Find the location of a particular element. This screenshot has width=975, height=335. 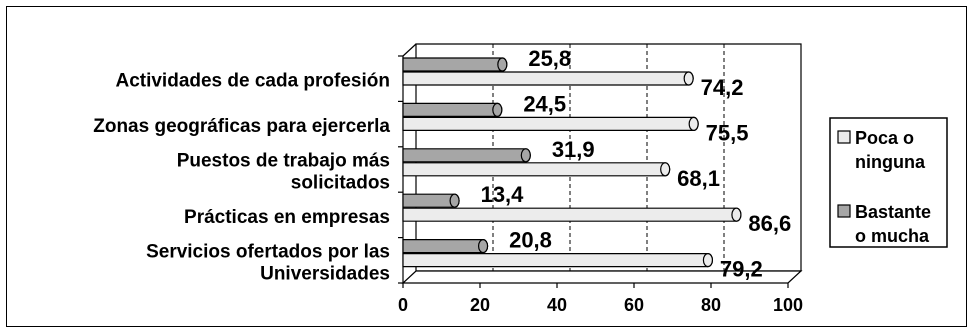

legend-label: Poca o is located at coordinates (884, 138).